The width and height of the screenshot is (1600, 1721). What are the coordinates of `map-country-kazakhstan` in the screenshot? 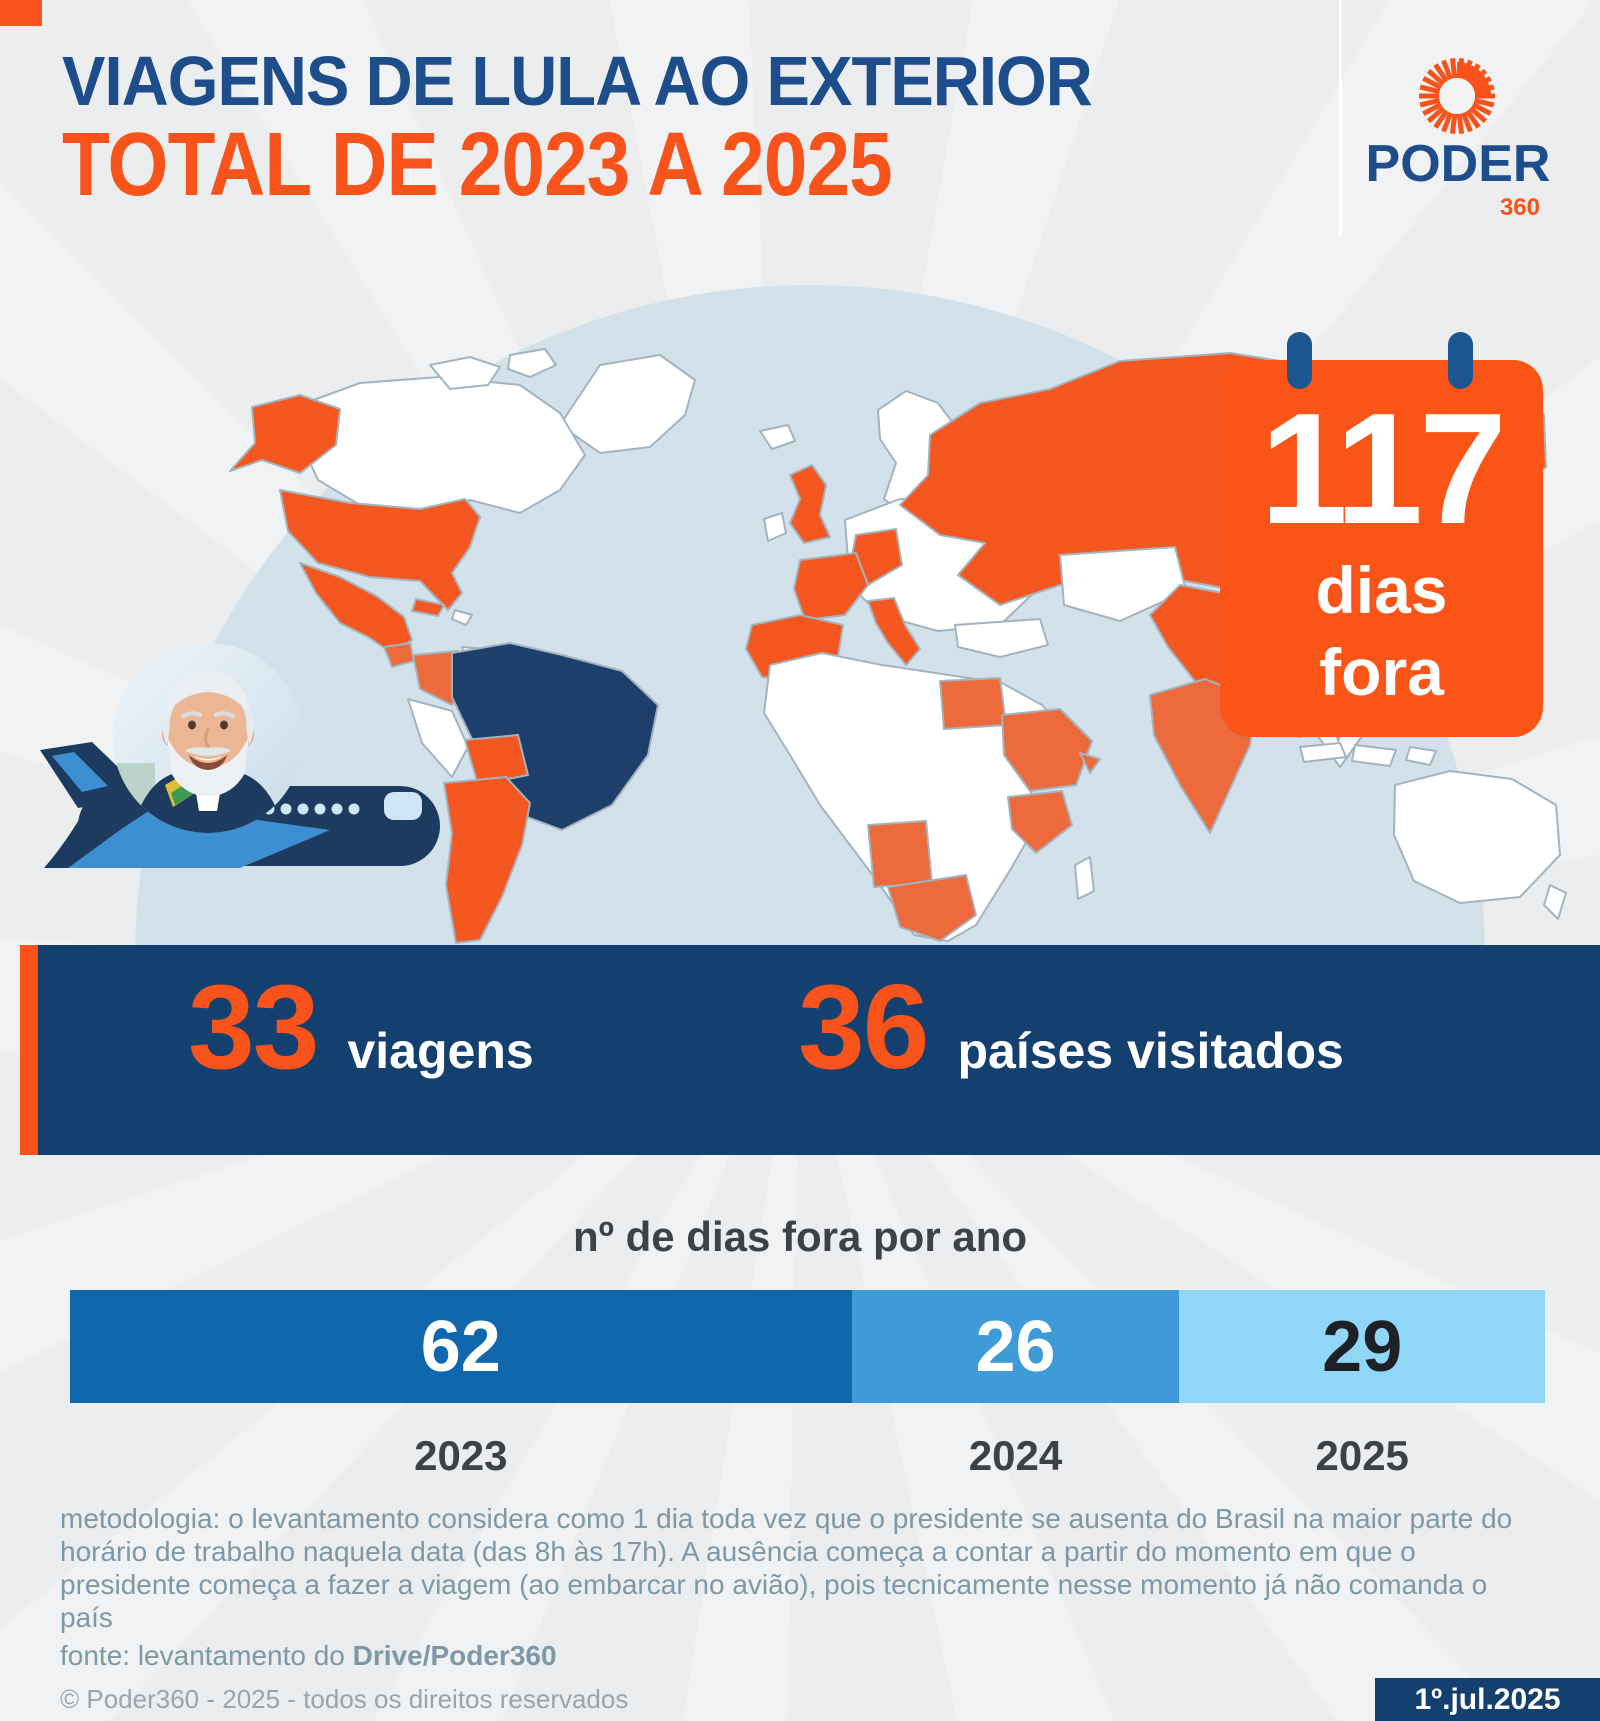 It's located at (1123, 584).